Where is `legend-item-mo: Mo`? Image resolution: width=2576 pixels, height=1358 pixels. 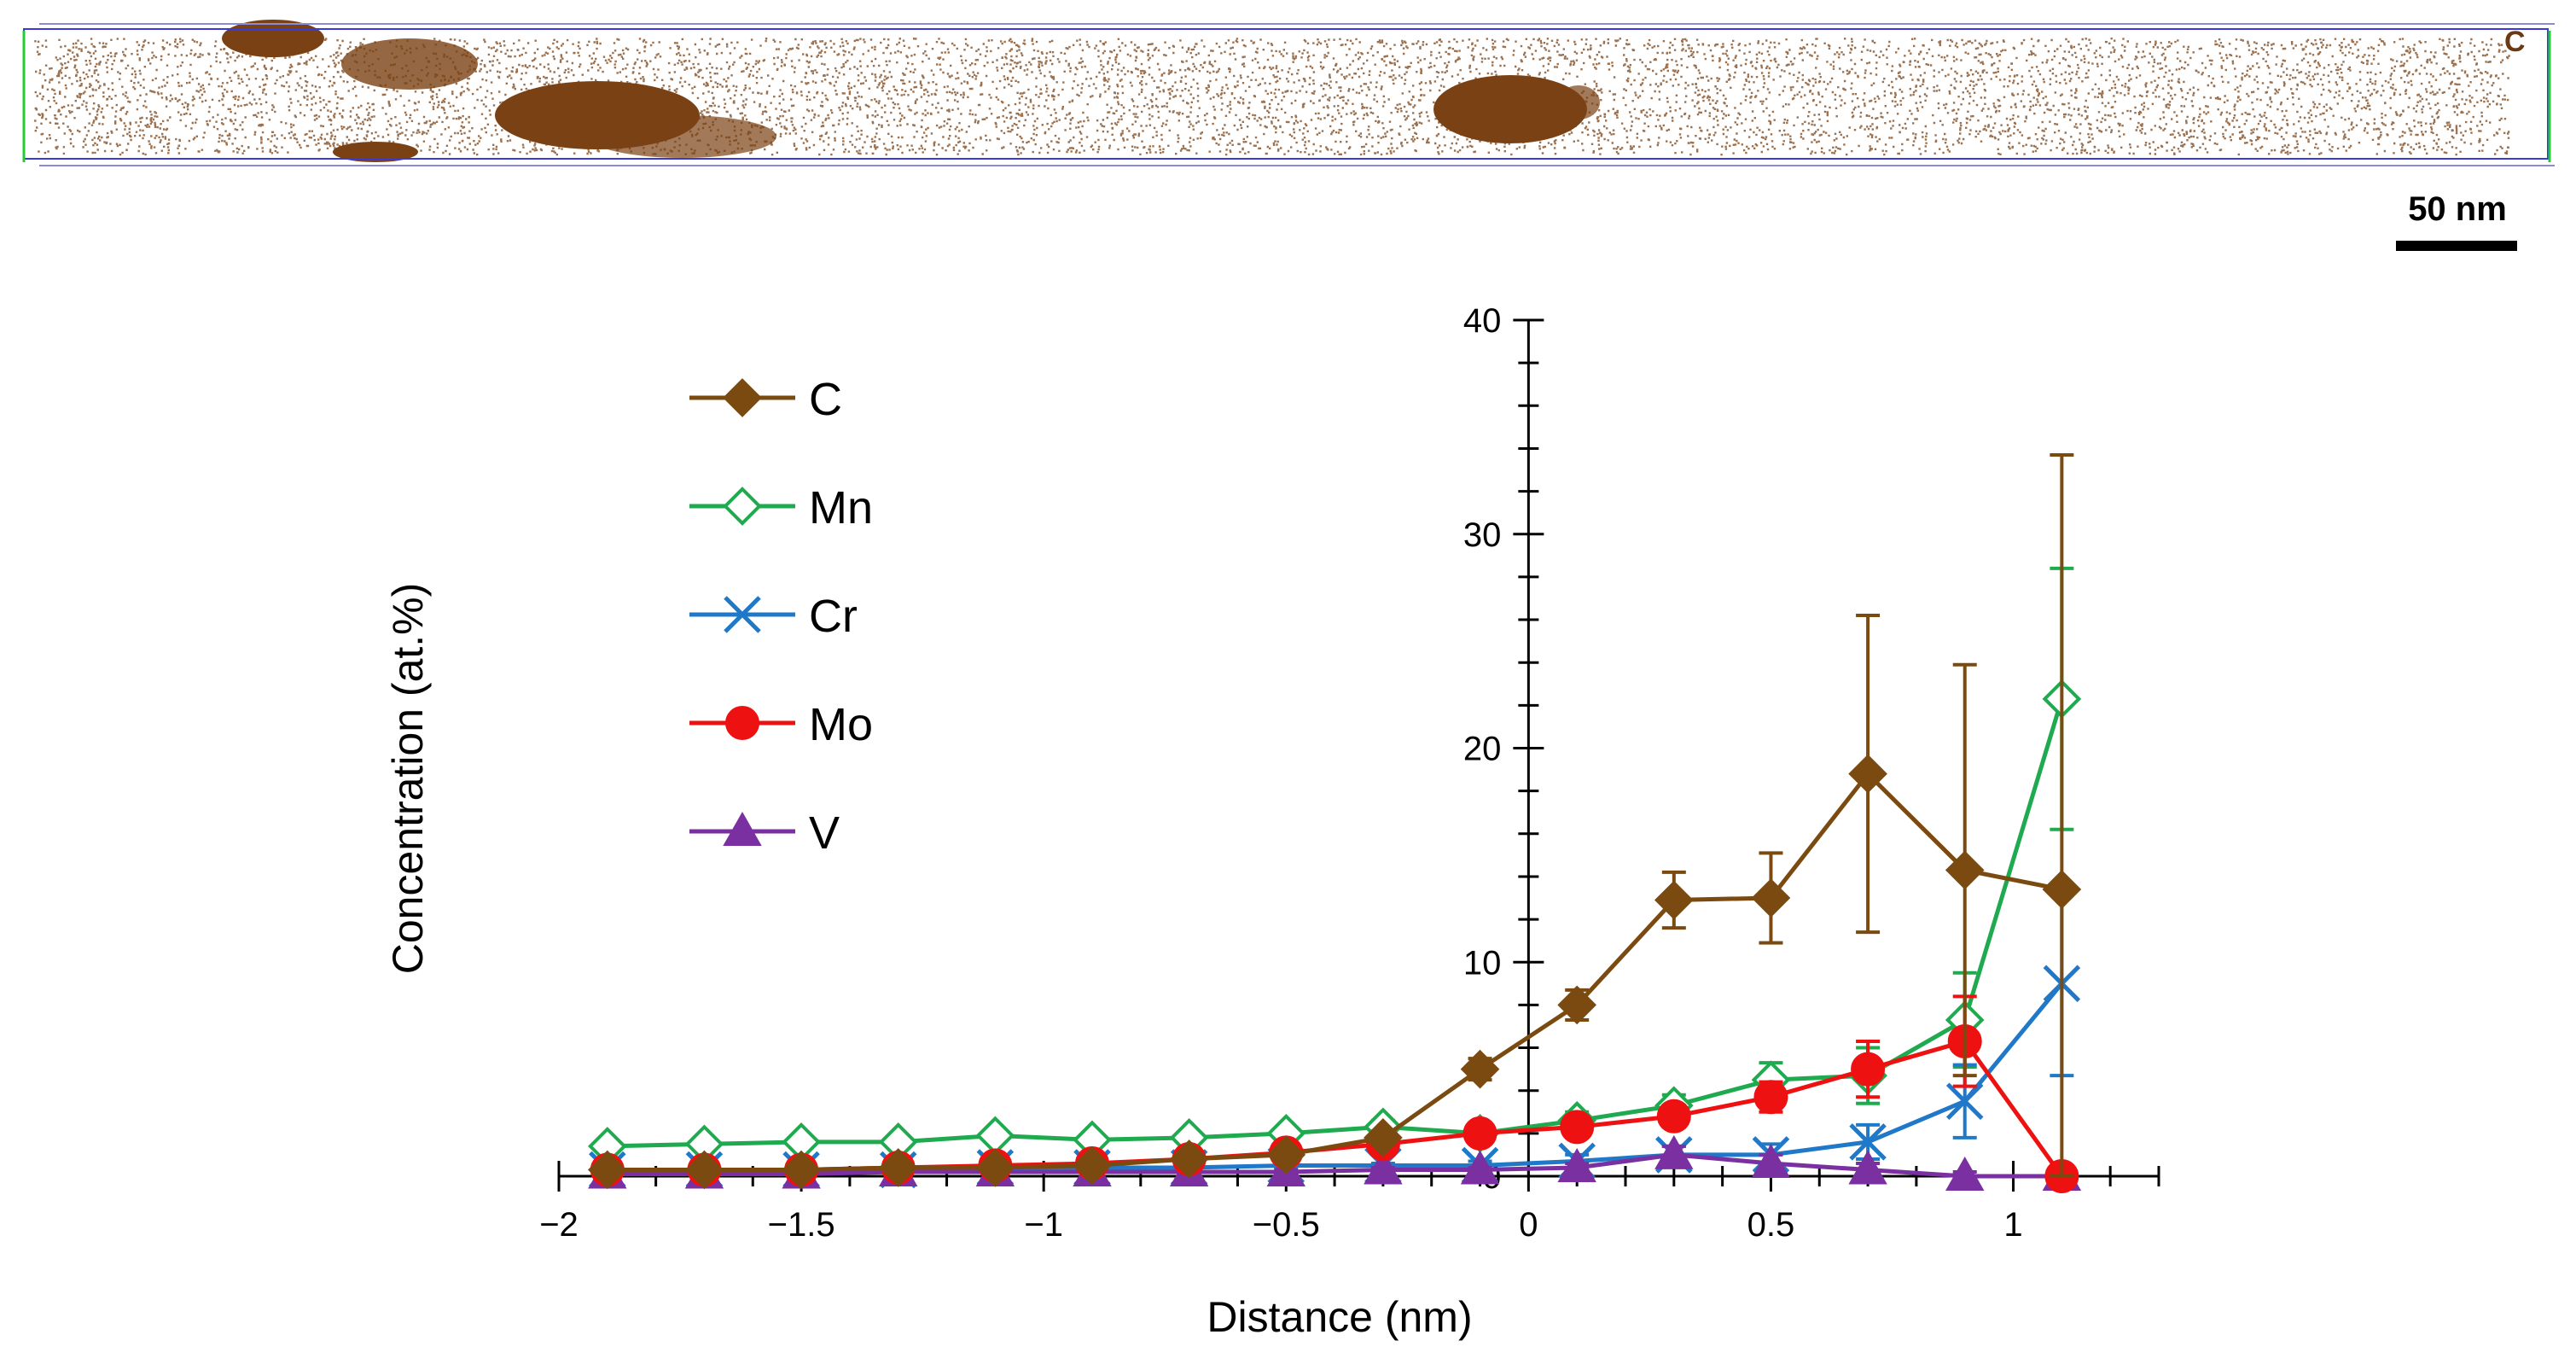
legend-item-mo: Mo is located at coordinates (781, 725).